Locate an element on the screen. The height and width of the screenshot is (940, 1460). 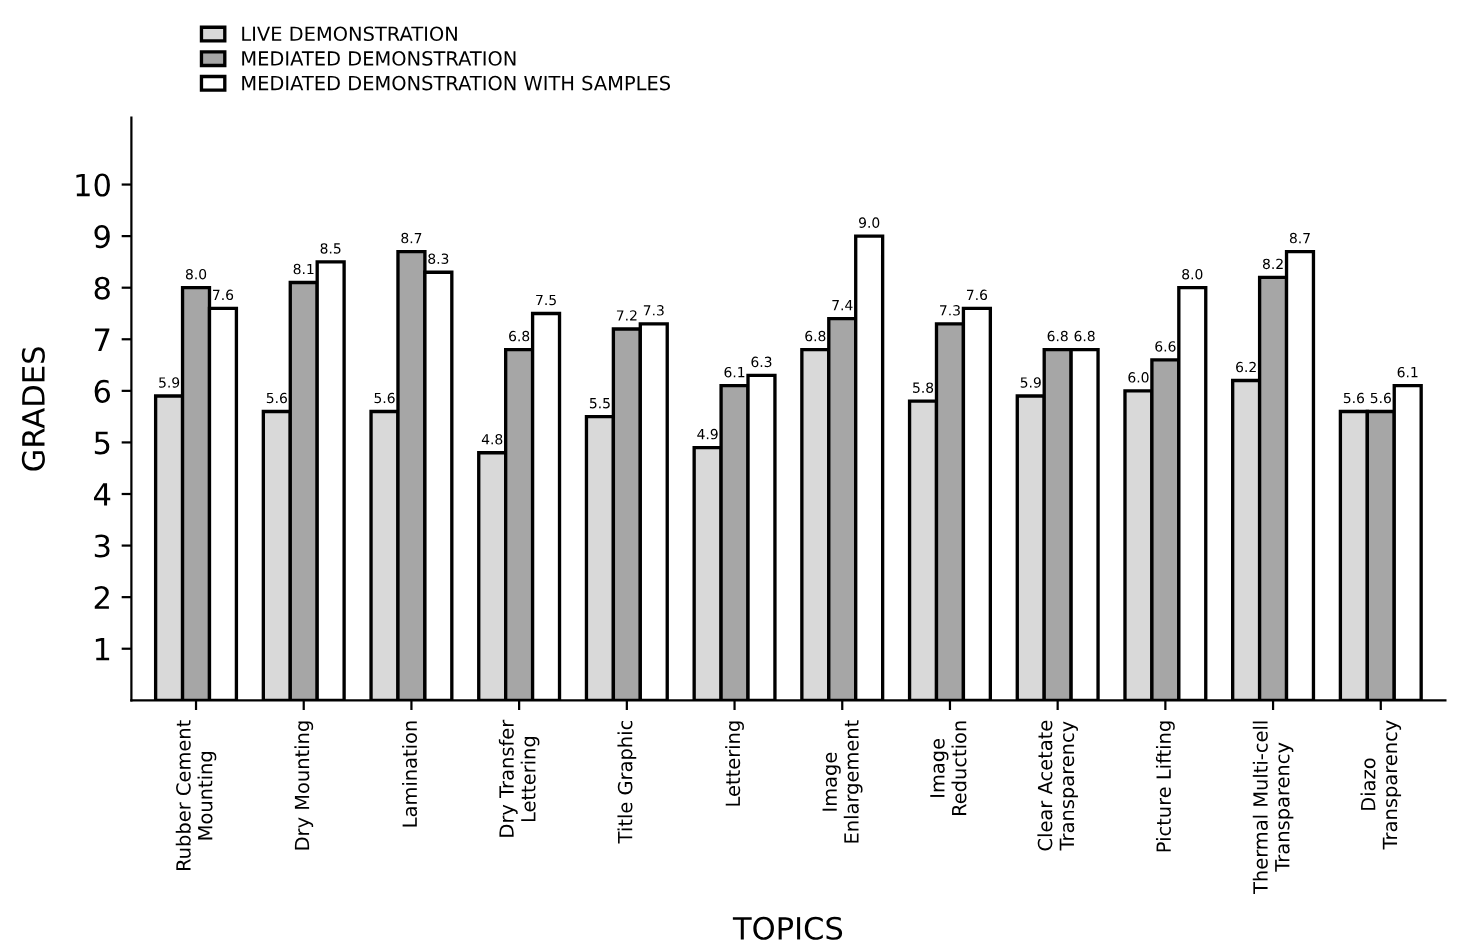
y-tick-label: 4 is located at coordinates (102, 494).